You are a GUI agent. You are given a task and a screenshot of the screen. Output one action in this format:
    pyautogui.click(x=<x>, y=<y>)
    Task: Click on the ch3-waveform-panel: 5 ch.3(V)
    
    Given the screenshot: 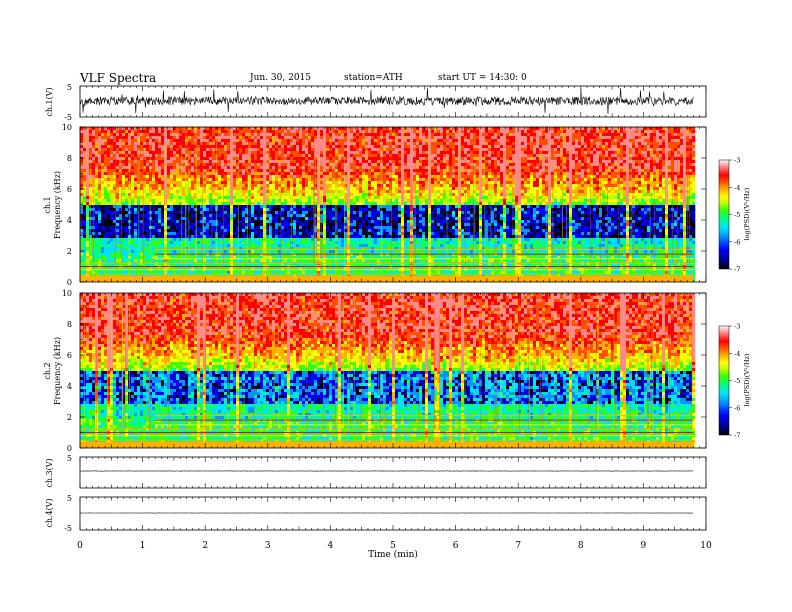 What is the action you would take?
    pyautogui.click(x=376, y=471)
    